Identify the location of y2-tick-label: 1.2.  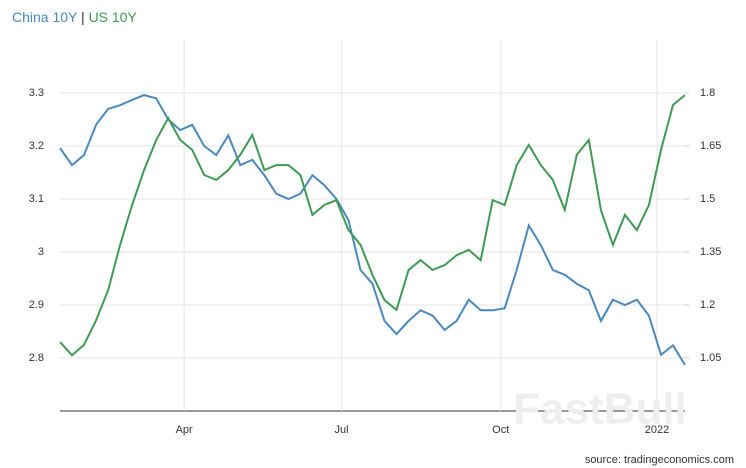
(707, 305).